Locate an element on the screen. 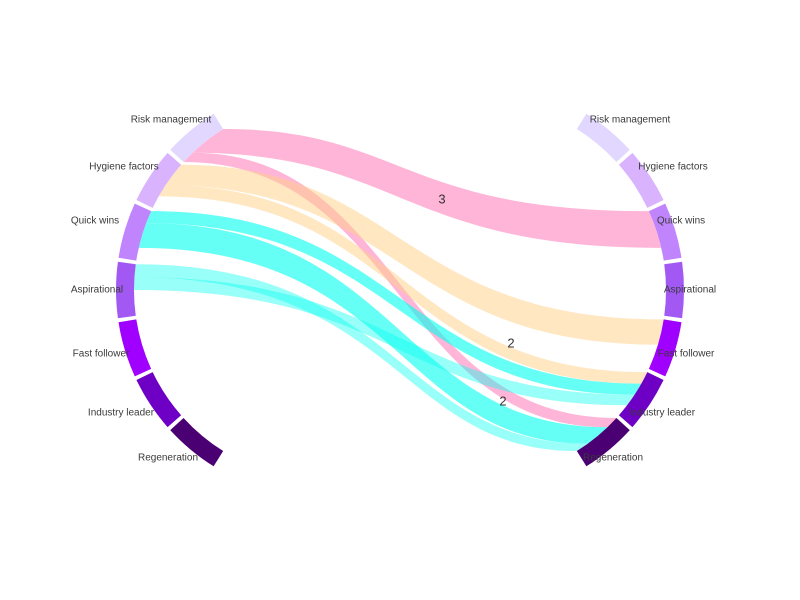 The image size is (800, 600). right-node-arc is located at coordinates (630, 290).